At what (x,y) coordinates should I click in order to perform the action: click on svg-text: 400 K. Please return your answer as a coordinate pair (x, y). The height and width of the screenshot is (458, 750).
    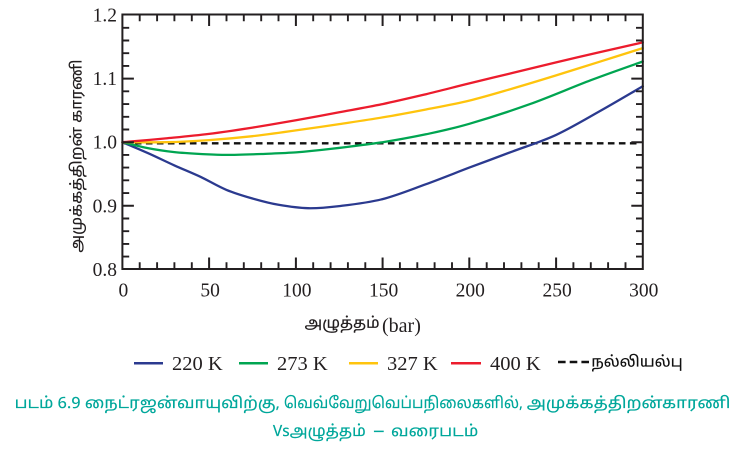
    Looking at the image, I should click on (515, 364).